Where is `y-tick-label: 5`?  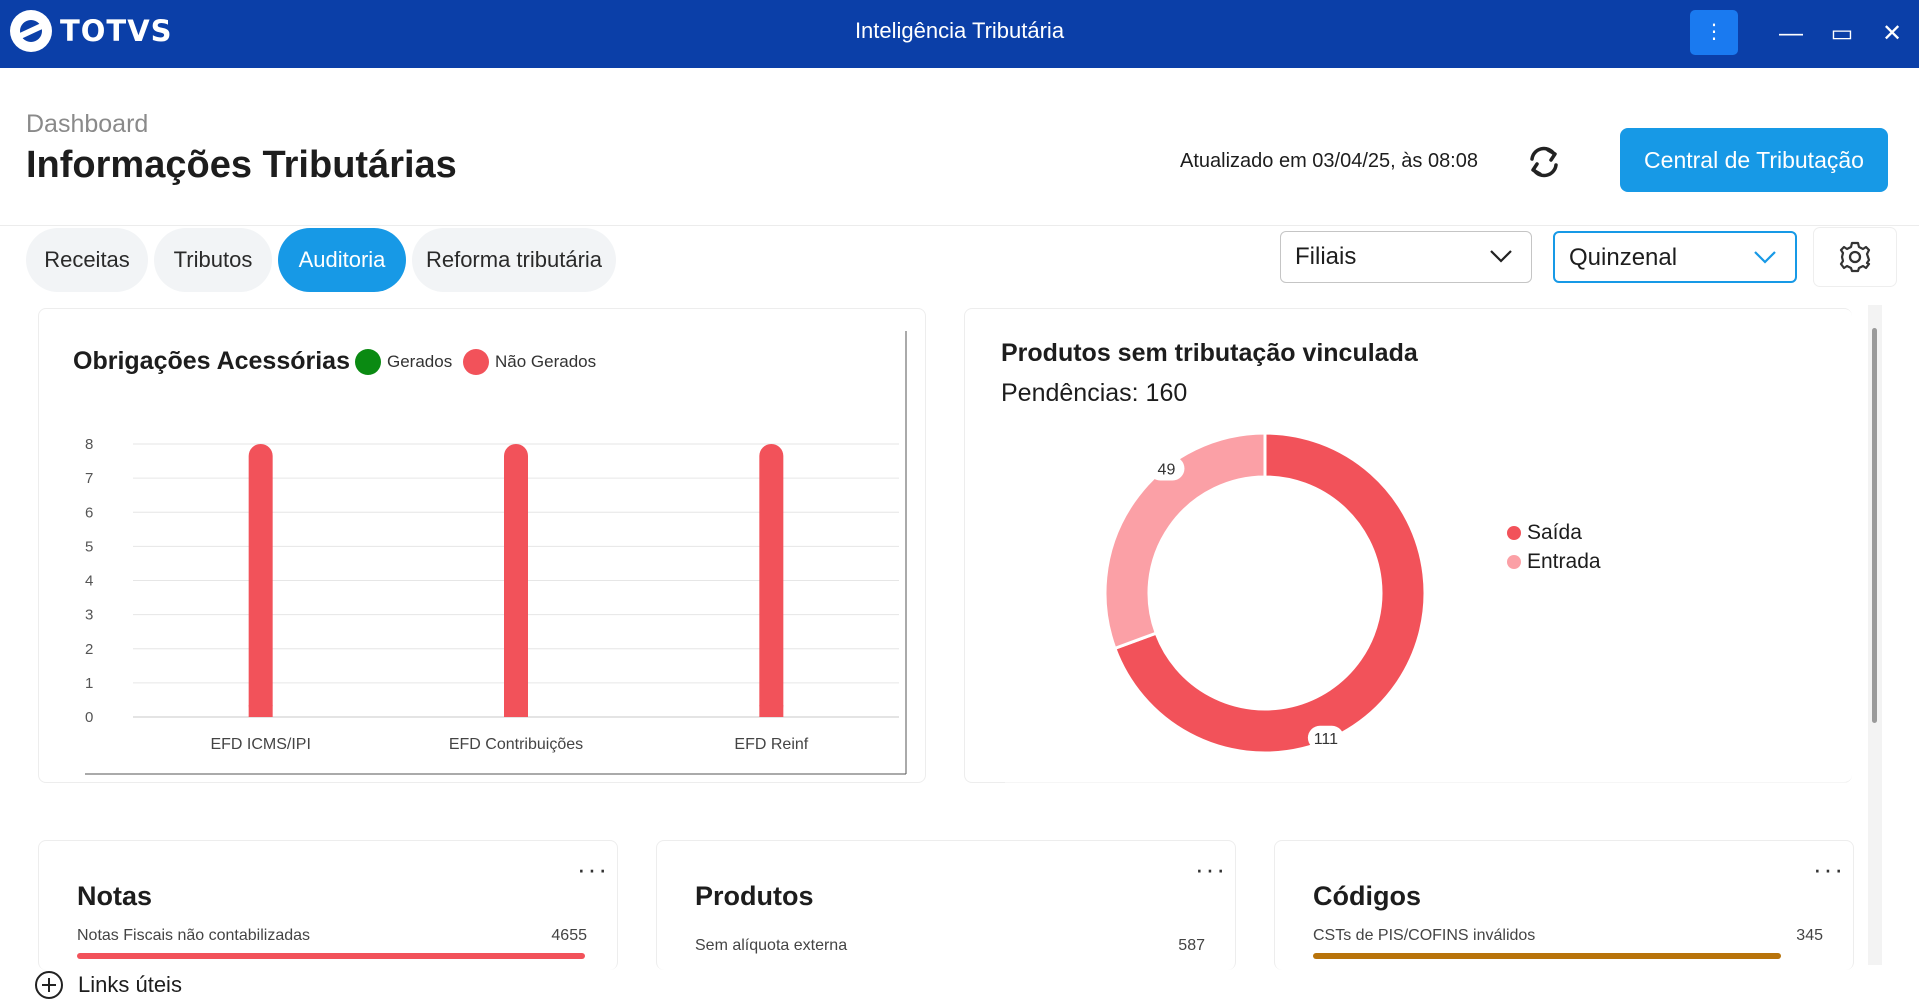
y-tick-label: 5 is located at coordinates (89, 546).